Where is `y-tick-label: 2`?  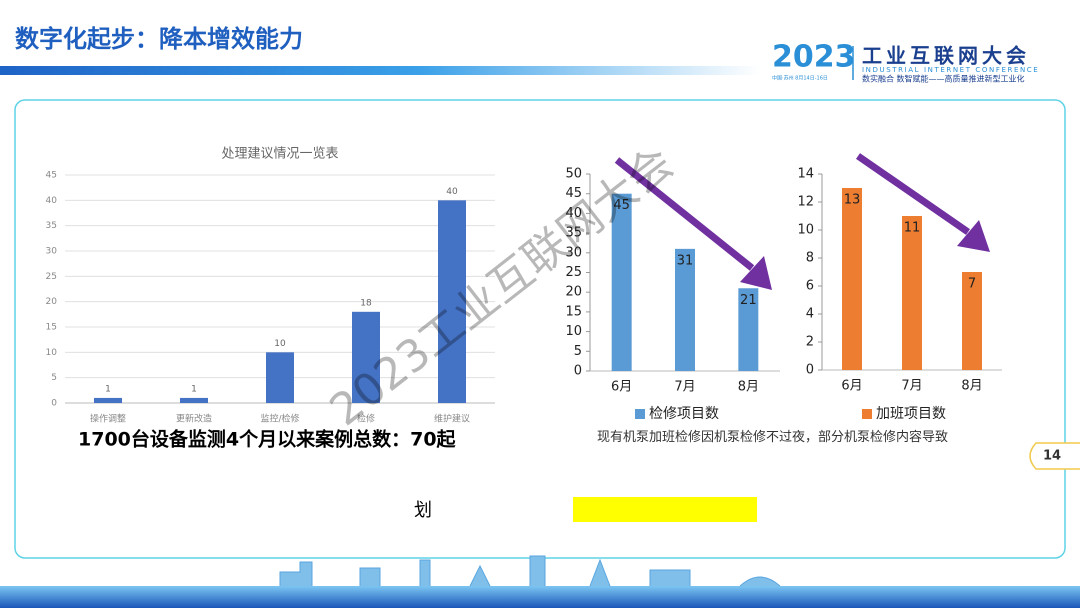
y-tick-label: 2 is located at coordinates (810, 342).